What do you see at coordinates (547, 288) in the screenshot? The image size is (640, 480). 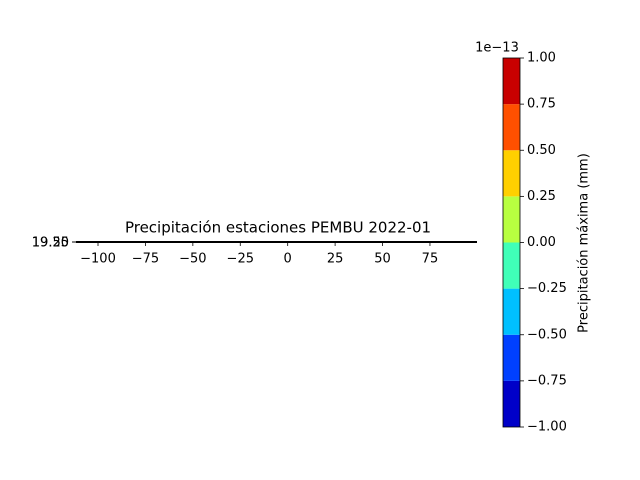 I see `colorbar-tick-label: −0.25` at bounding box center [547, 288].